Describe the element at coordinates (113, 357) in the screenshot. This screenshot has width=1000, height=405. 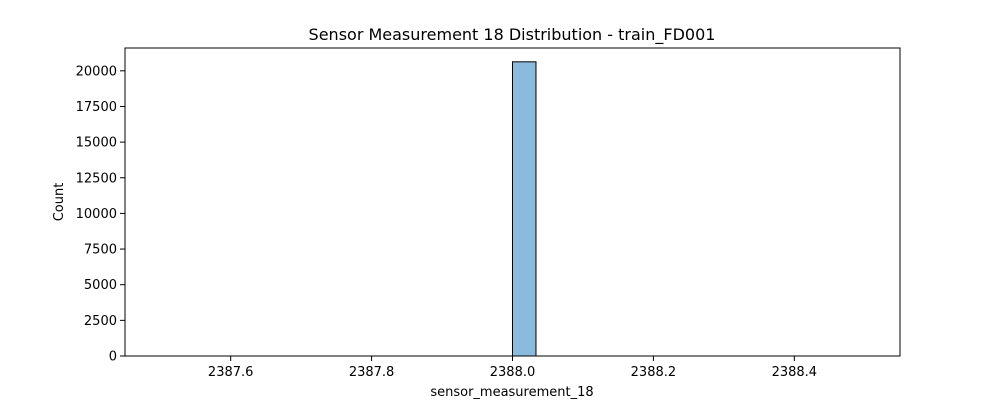
I see `y-tick-label: 0` at that location.